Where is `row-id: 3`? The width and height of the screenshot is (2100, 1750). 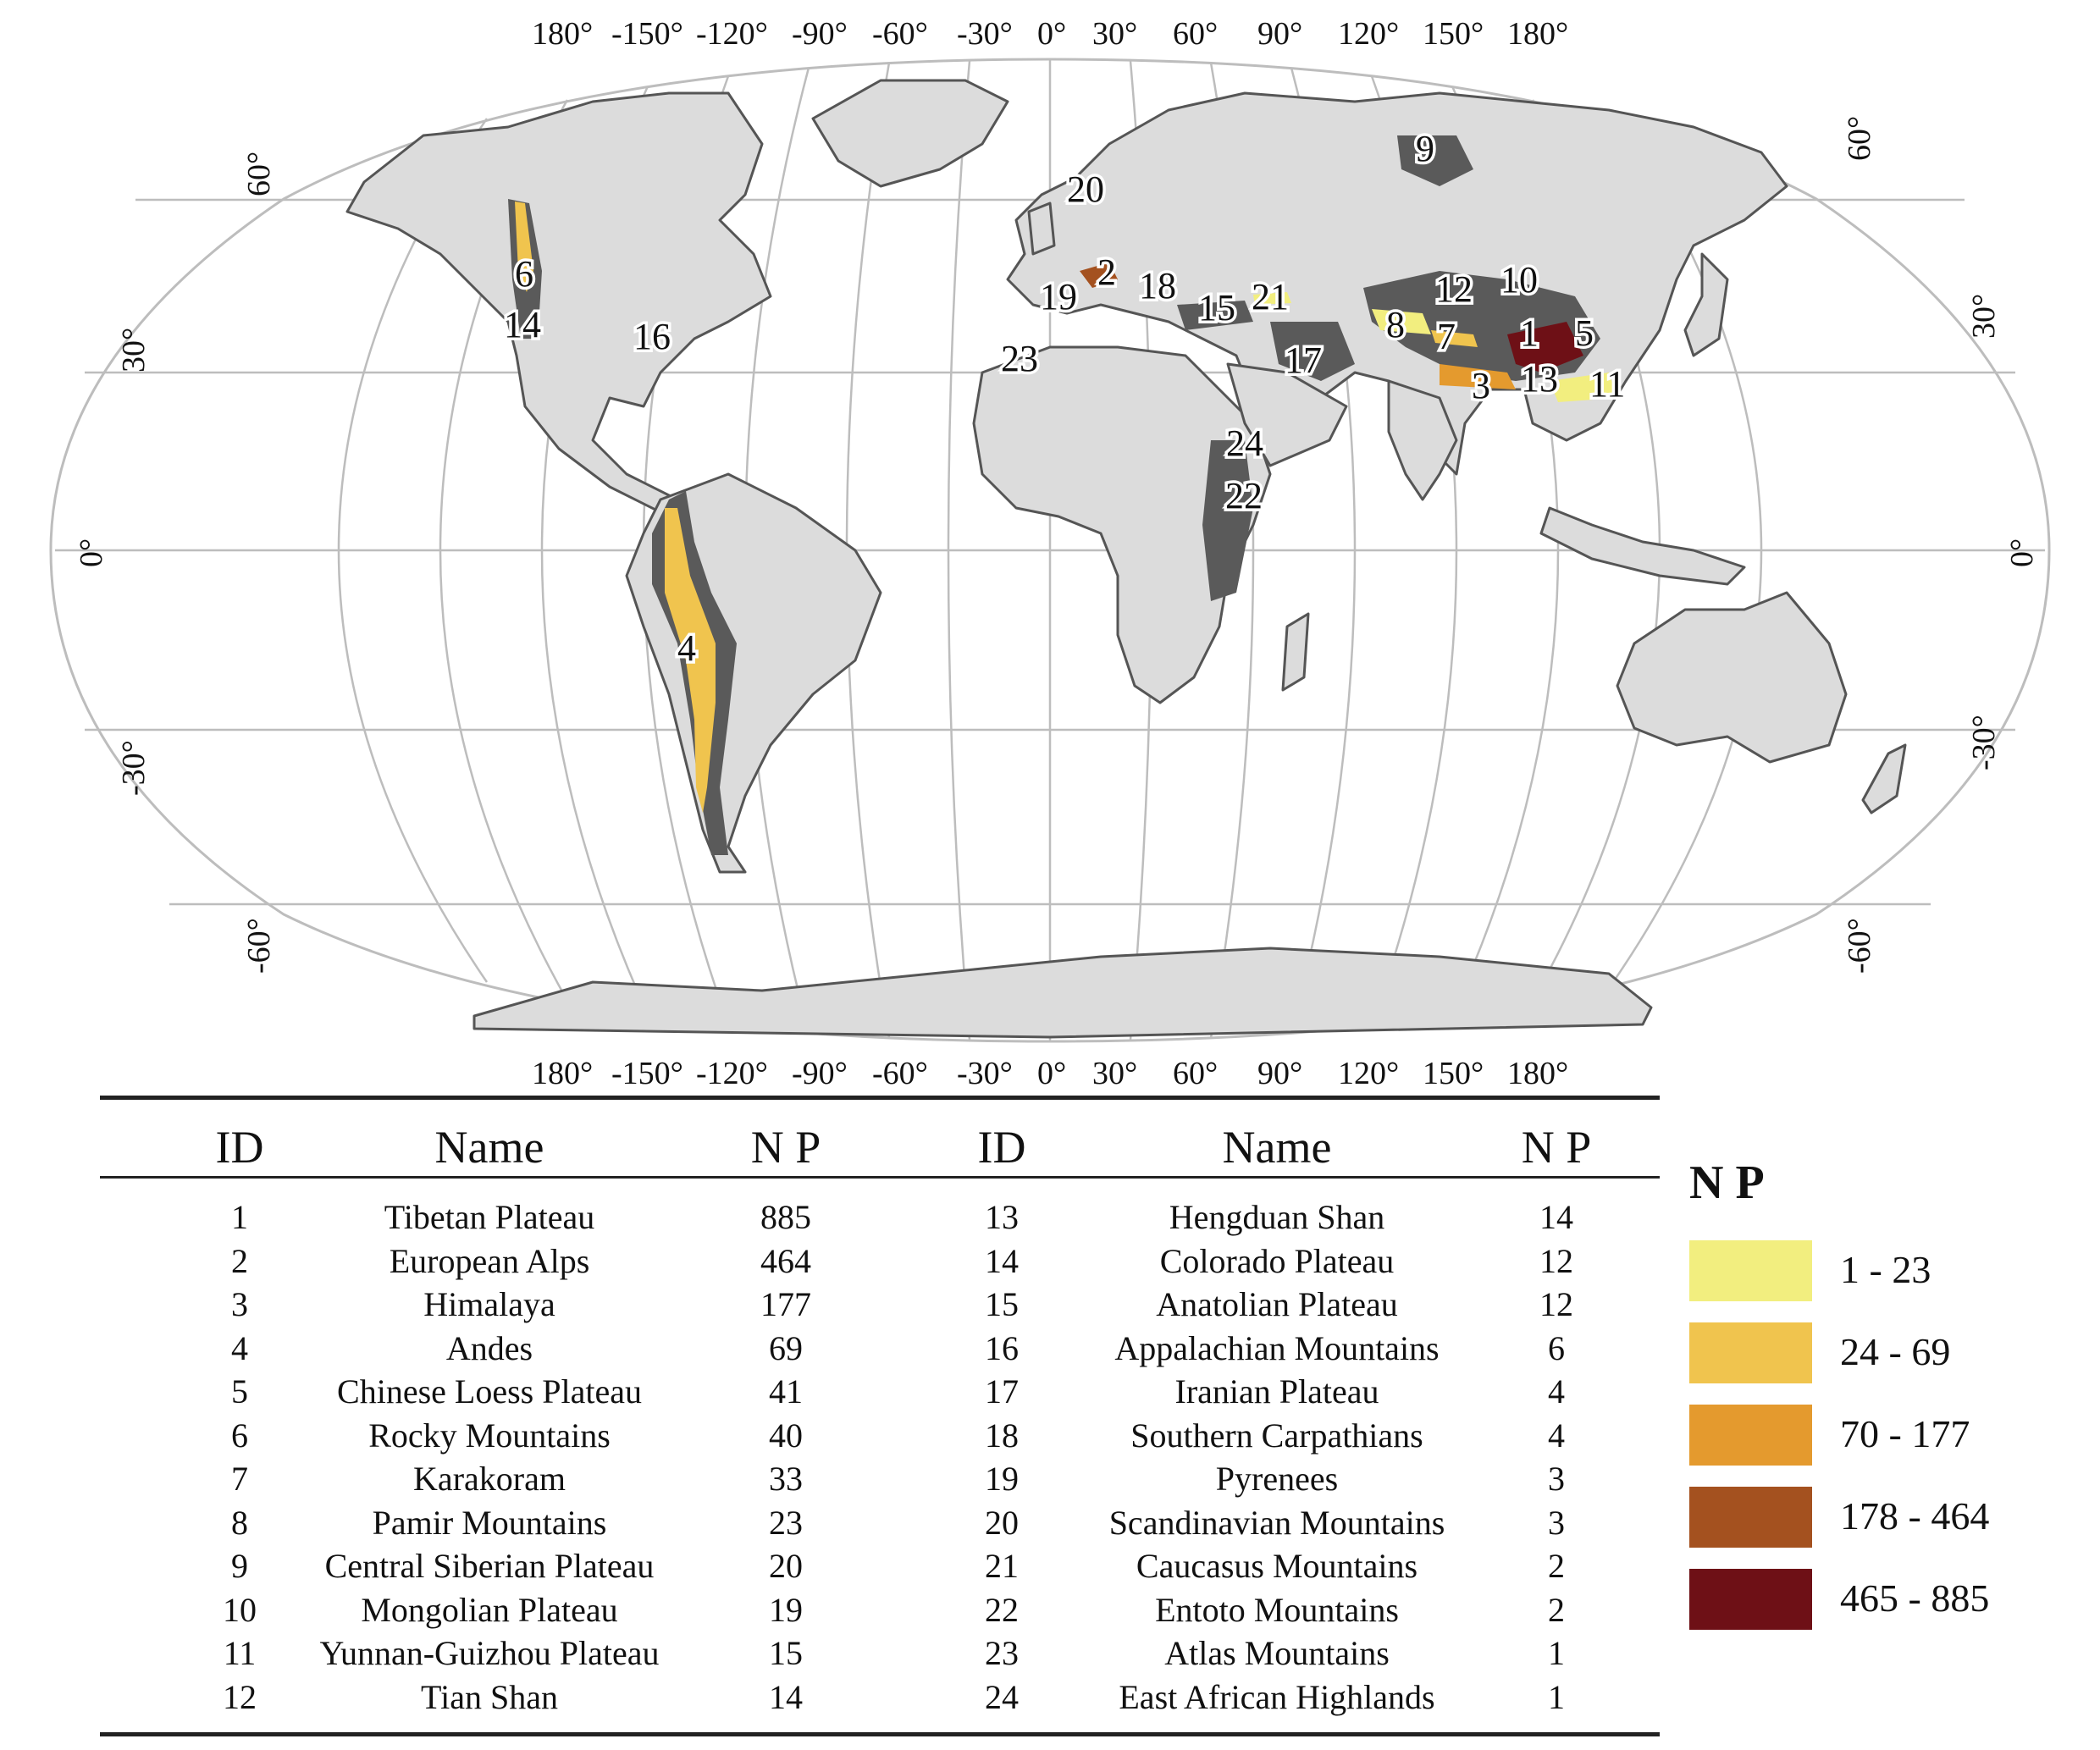
row-id: 3 is located at coordinates (240, 1304).